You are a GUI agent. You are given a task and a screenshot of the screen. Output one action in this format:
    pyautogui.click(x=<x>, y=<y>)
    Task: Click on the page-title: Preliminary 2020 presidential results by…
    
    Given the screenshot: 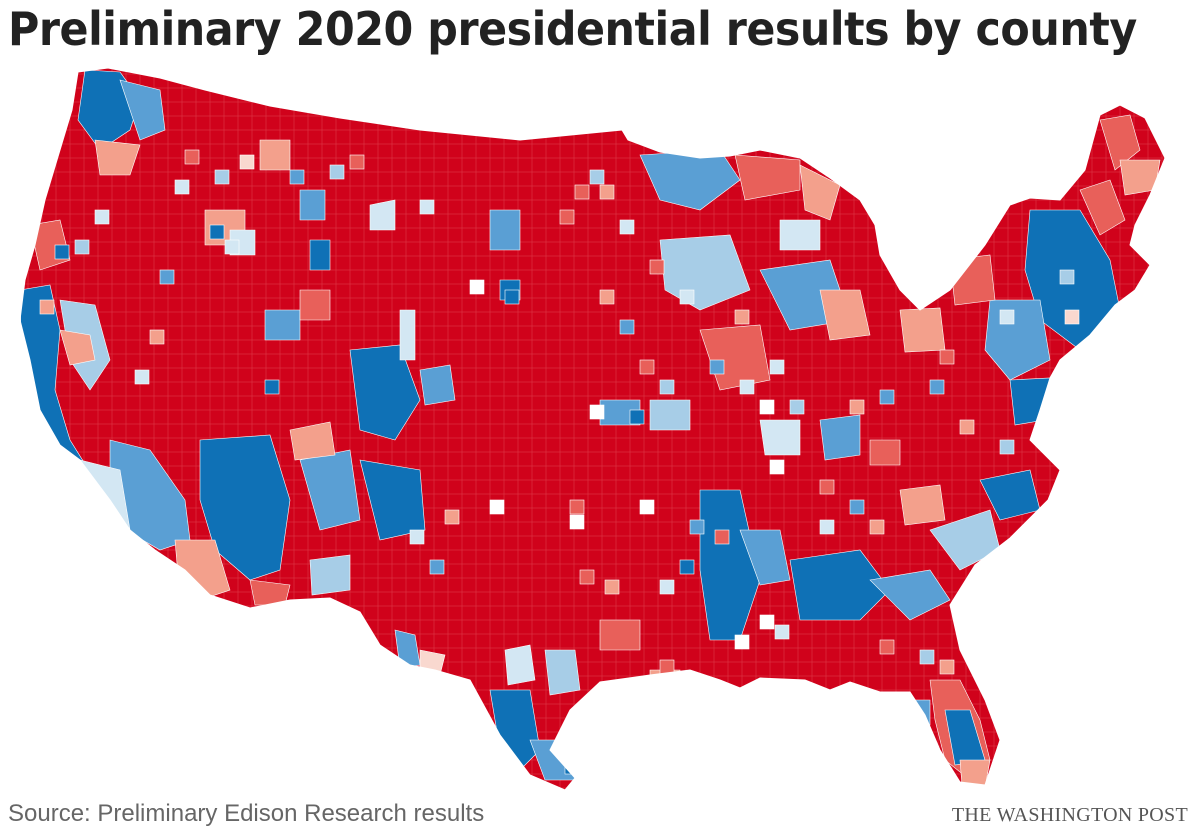 What is the action you would take?
    pyautogui.click(x=572, y=29)
    